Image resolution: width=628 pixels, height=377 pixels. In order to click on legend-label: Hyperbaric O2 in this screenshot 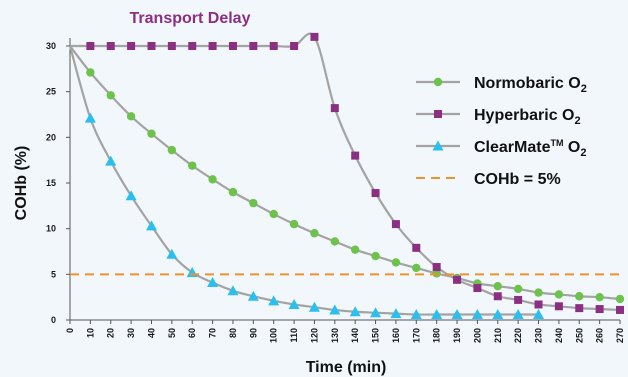, I will do `click(527, 117)`.